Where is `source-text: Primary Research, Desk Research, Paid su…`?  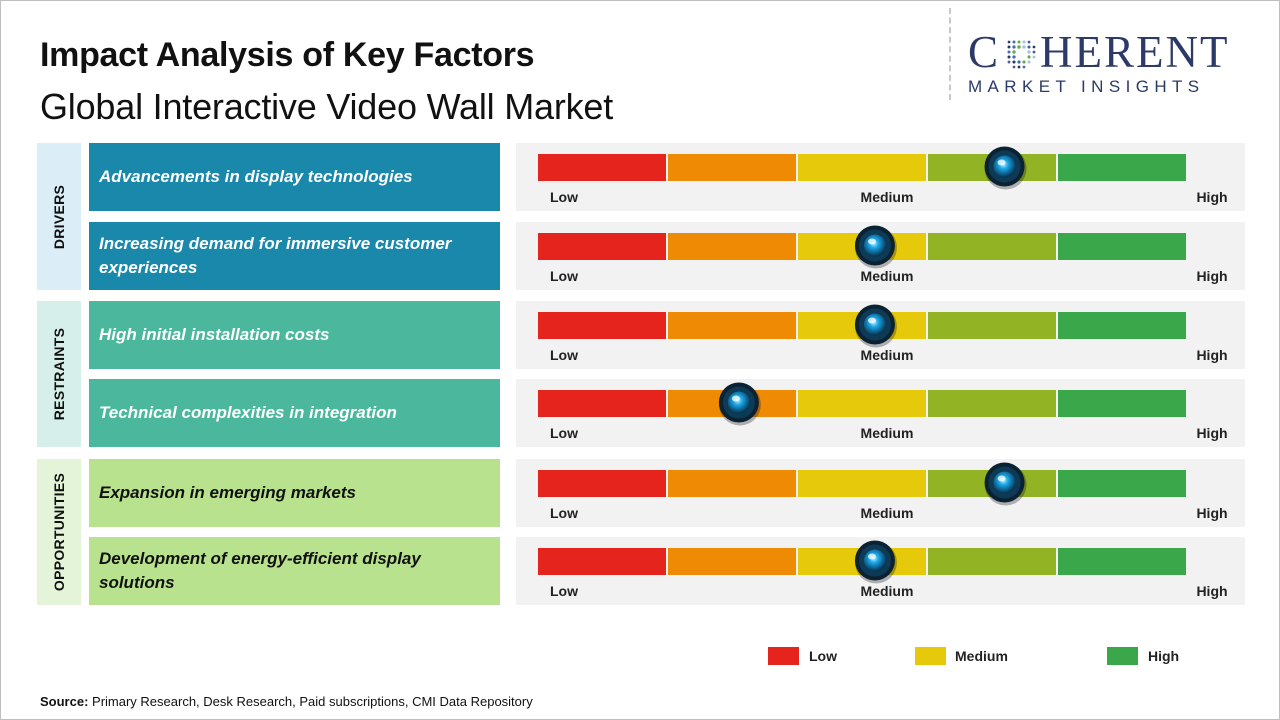 source-text: Primary Research, Desk Research, Paid su… is located at coordinates (310, 701).